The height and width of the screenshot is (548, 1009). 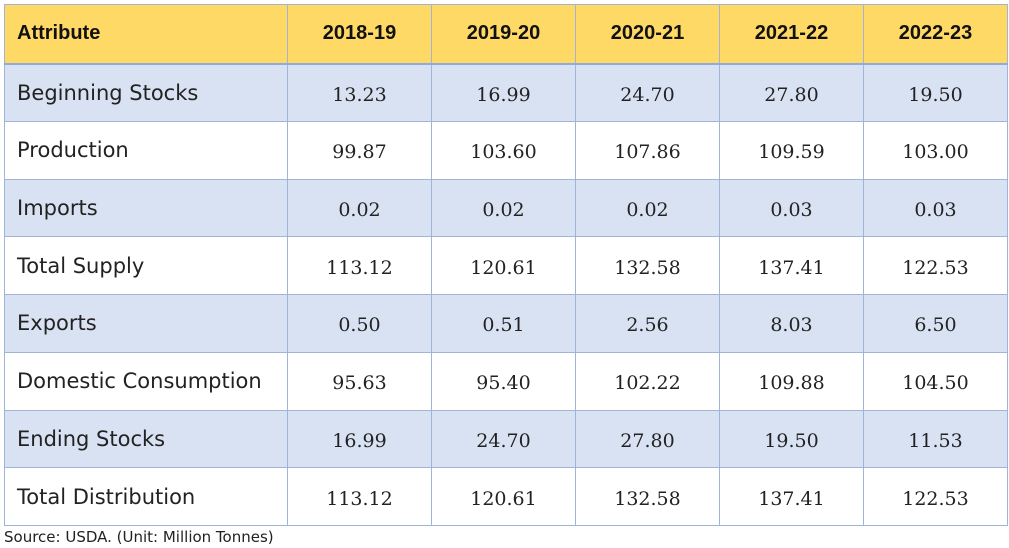 I want to click on table-cell: 0.51, so click(x=503, y=323).